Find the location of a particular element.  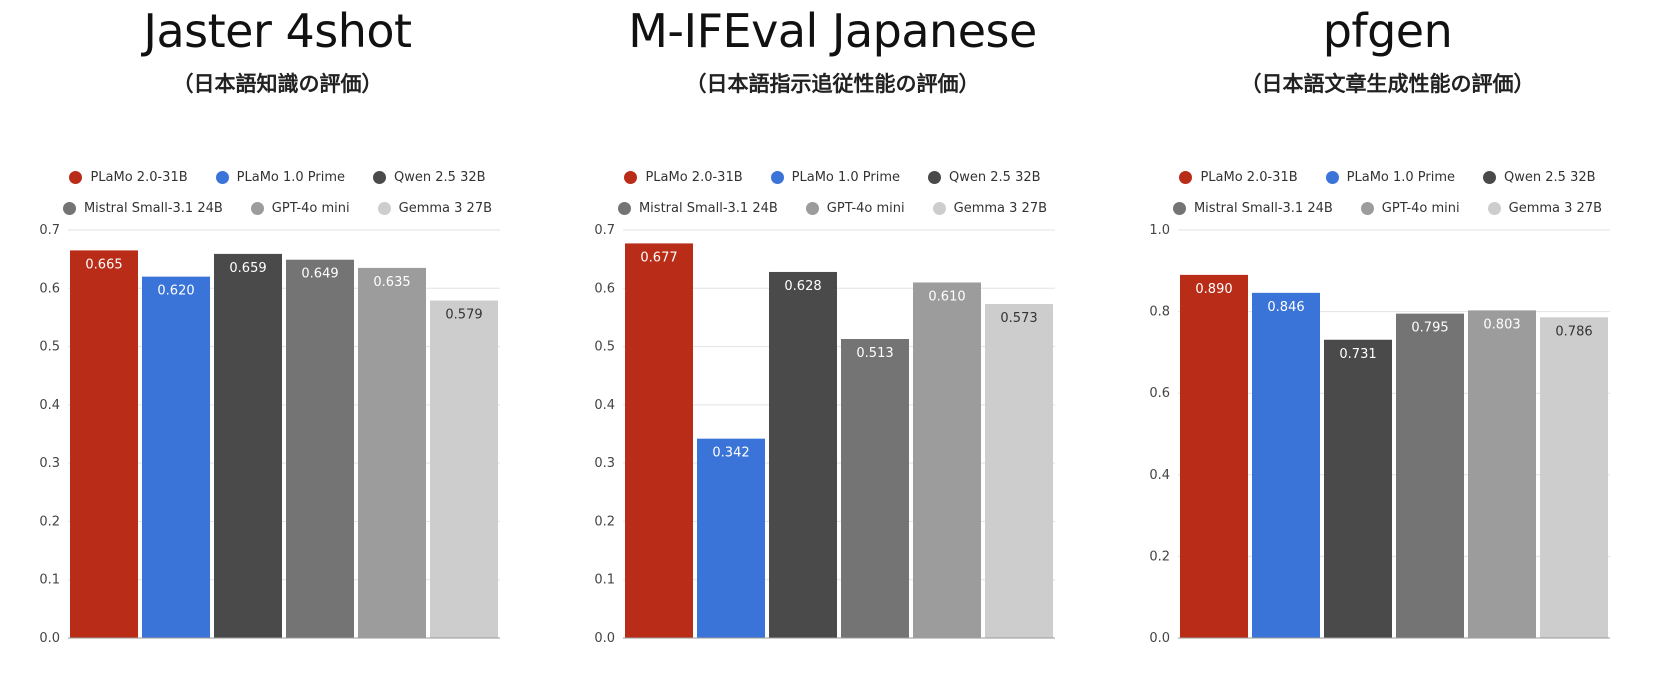

y-tick-label: 0.5 is located at coordinates (49, 347).